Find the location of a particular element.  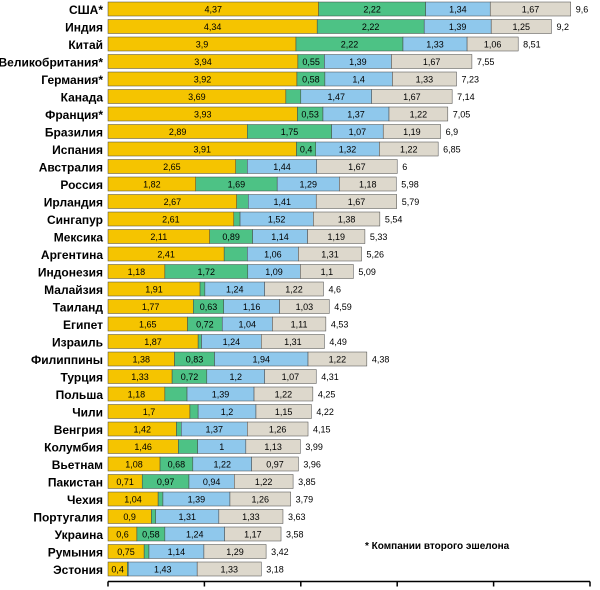

bar-row: США* 4,37 2,22 1,34 1,67 9,6 is located at coordinates (328, 9).